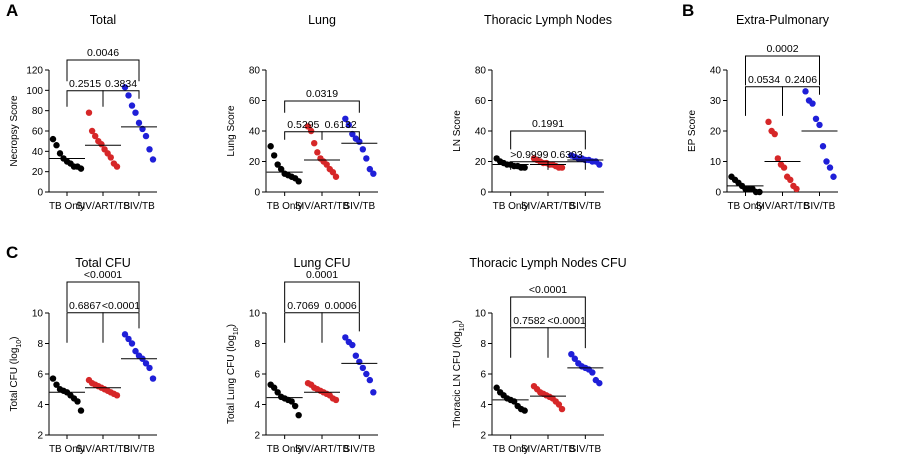  Describe the element at coordinates (548, 20) in the screenshot. I see `chart-title: Thoracic Lymph Nodes` at that location.